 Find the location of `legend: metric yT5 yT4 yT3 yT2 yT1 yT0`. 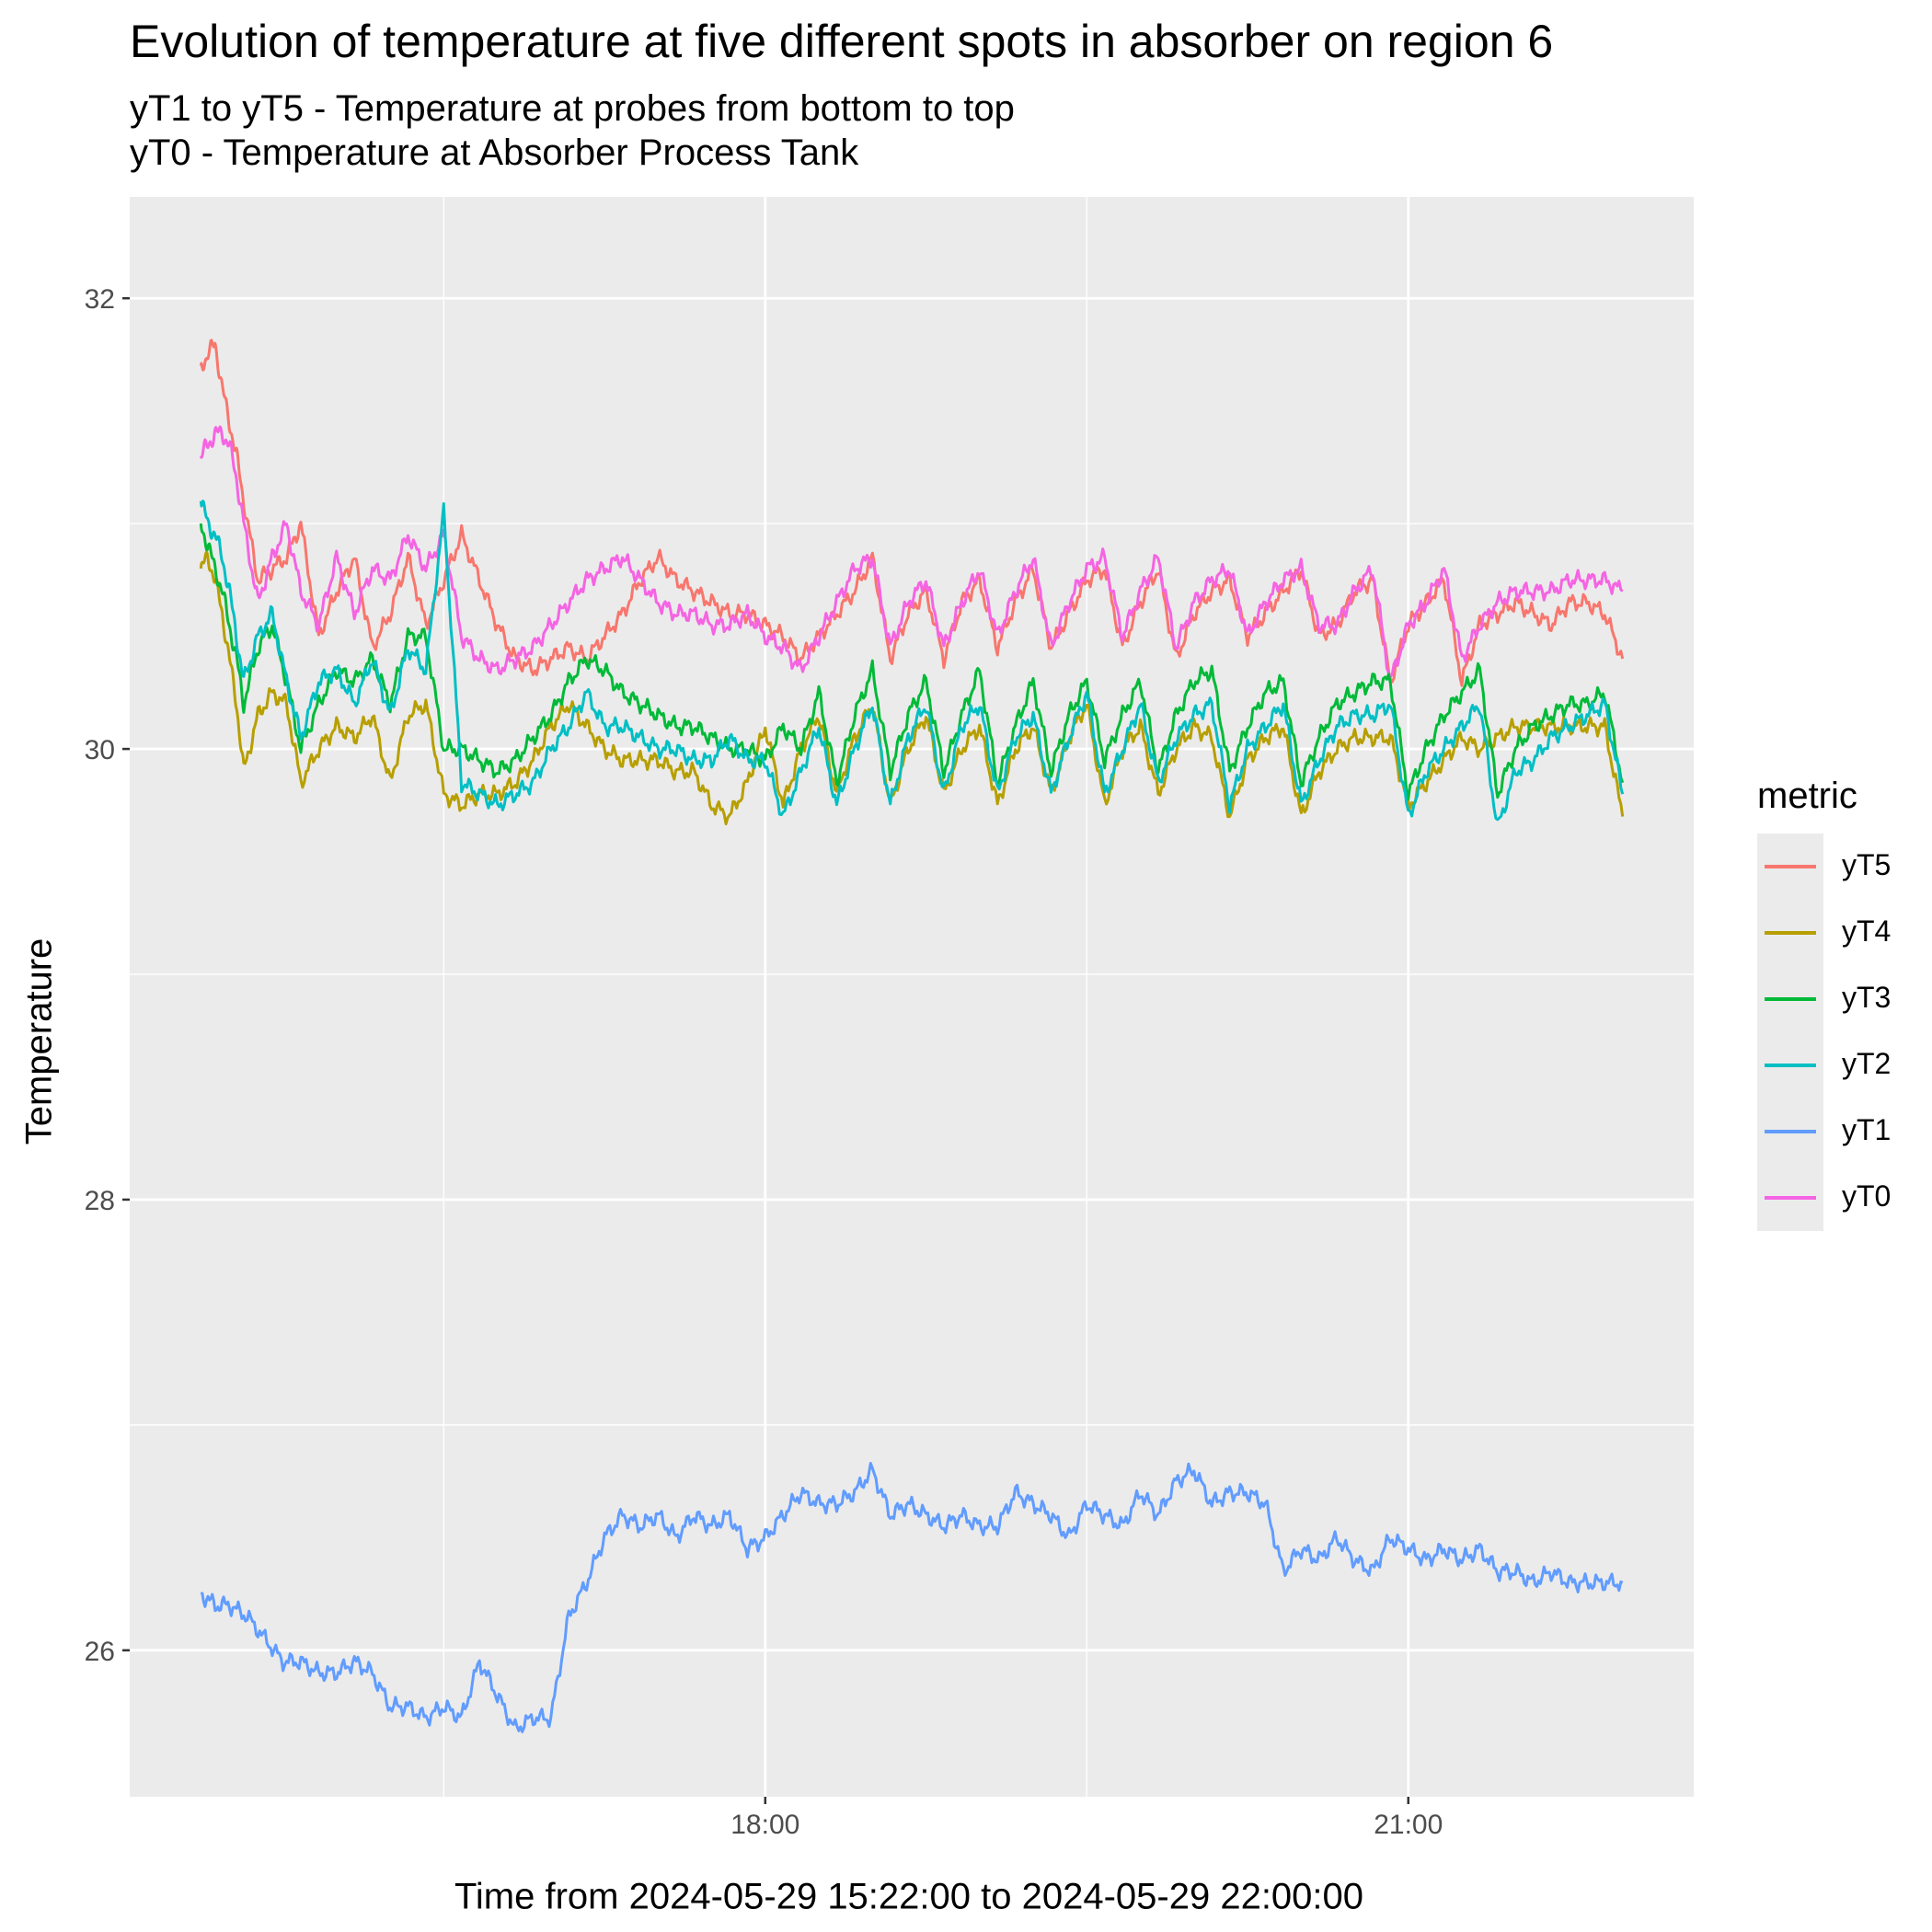

legend: metric yT5 yT4 yT3 yT2 yT1 yT0 is located at coordinates (1824, 1003).